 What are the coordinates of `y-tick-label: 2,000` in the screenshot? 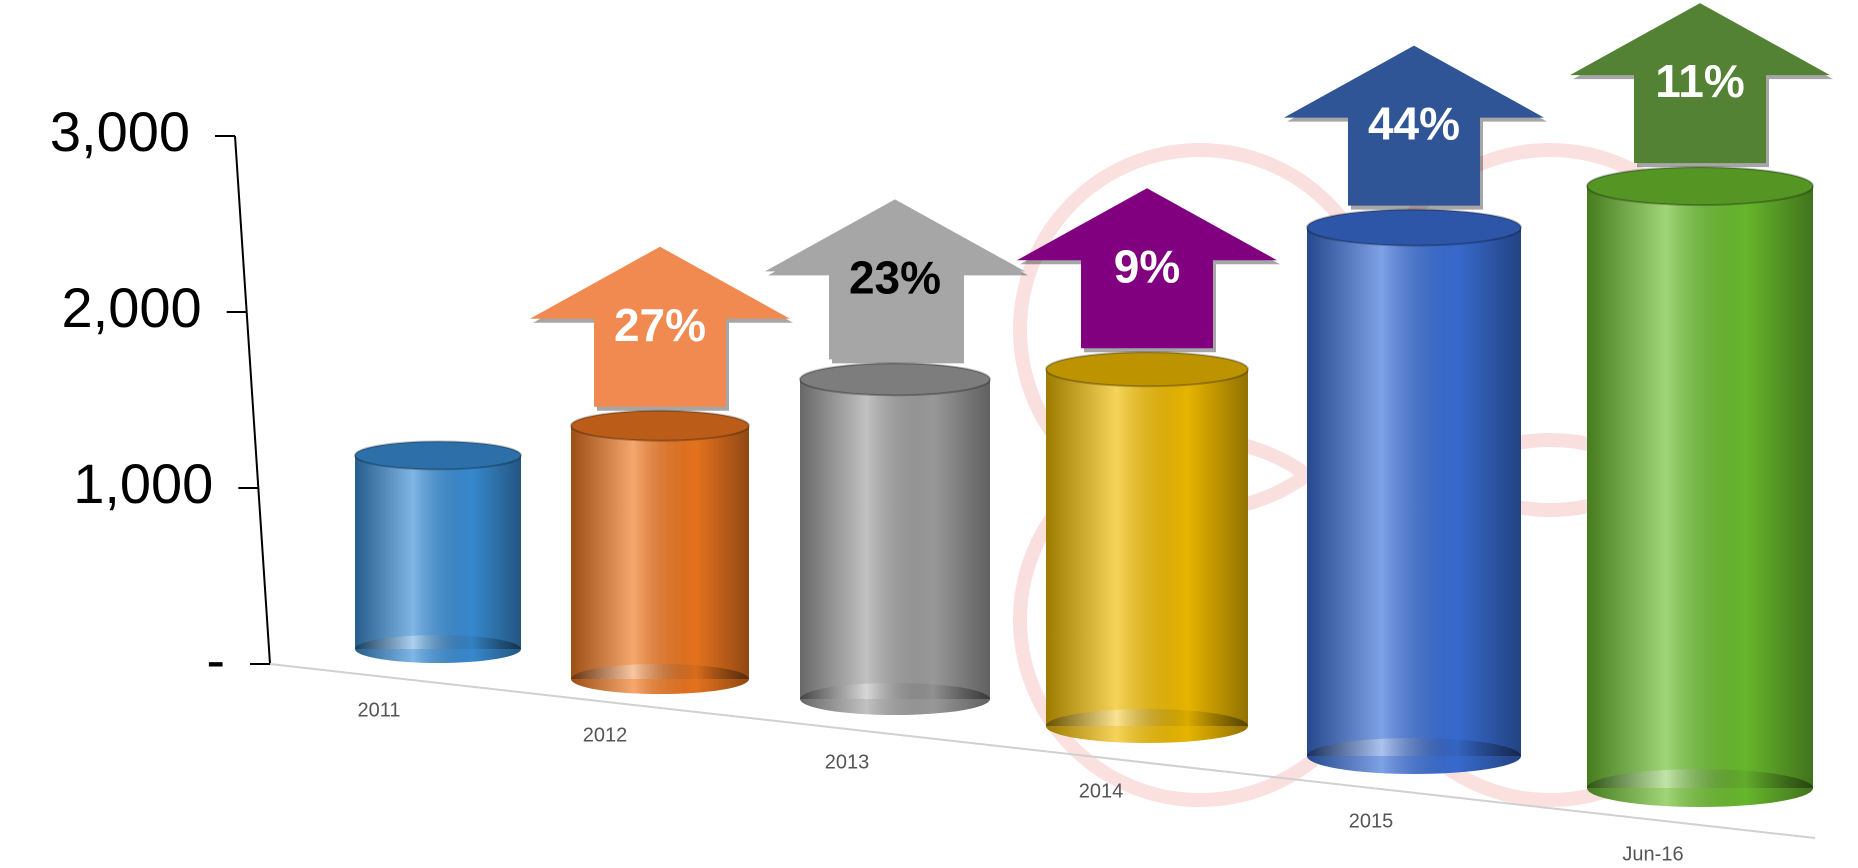 It's located at (132, 307).